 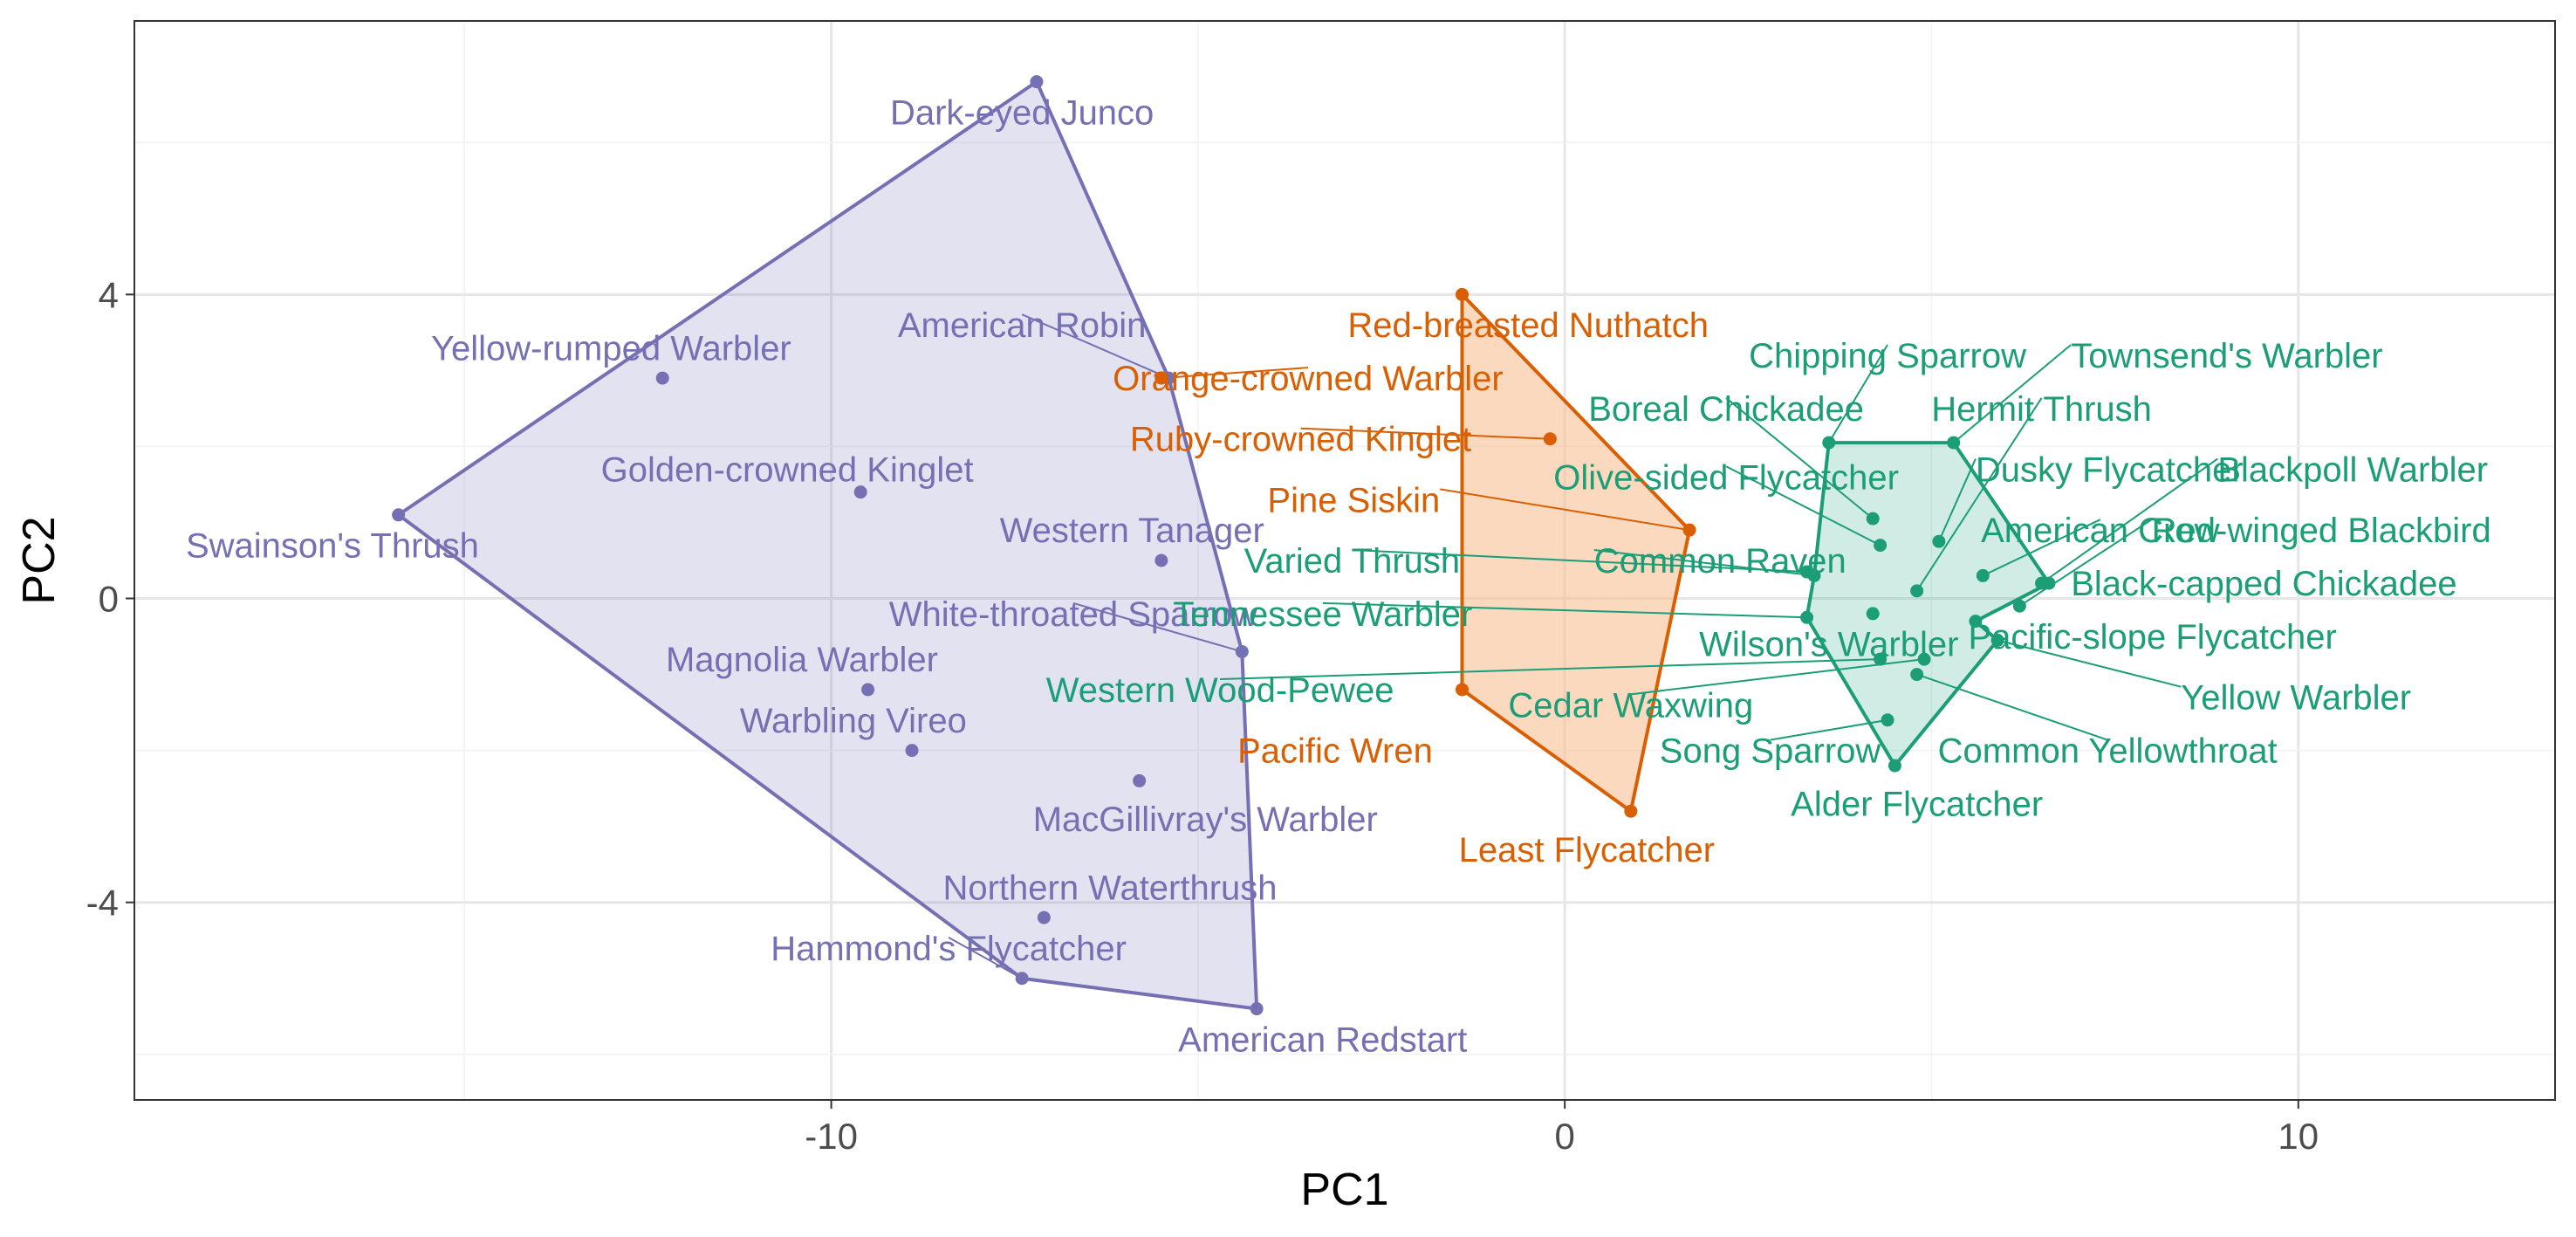 I want to click on point-ruby-crowned-kinglet, so click(x=1550, y=439).